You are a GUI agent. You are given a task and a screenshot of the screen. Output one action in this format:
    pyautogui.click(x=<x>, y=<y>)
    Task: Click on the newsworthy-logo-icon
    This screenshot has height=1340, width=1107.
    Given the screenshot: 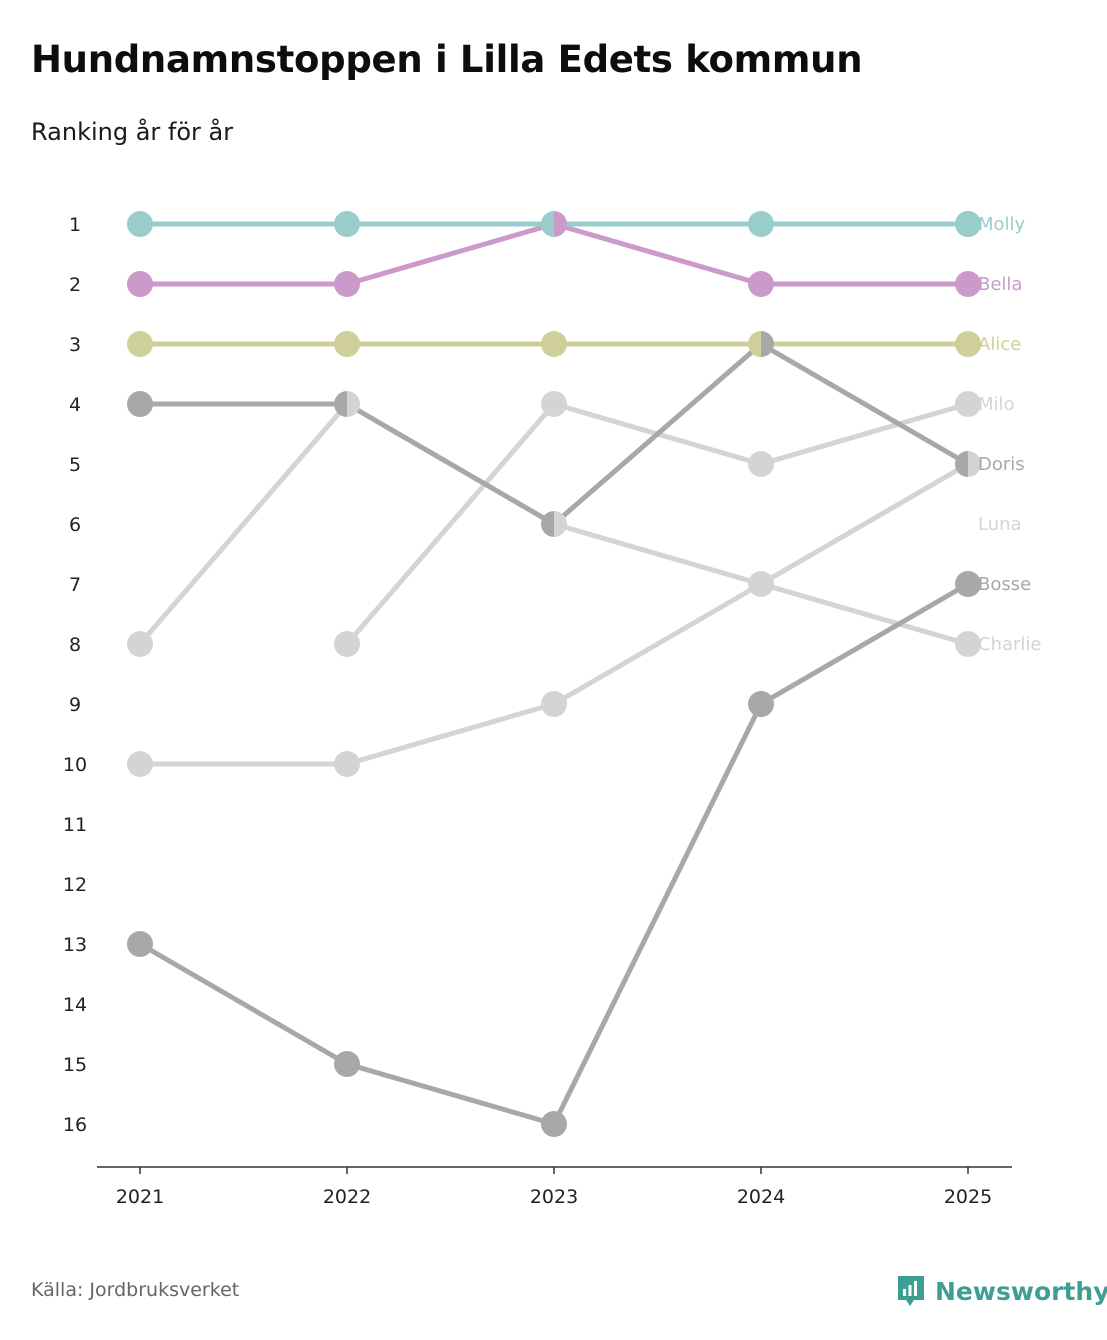 What is the action you would take?
    pyautogui.click(x=911, y=1291)
    